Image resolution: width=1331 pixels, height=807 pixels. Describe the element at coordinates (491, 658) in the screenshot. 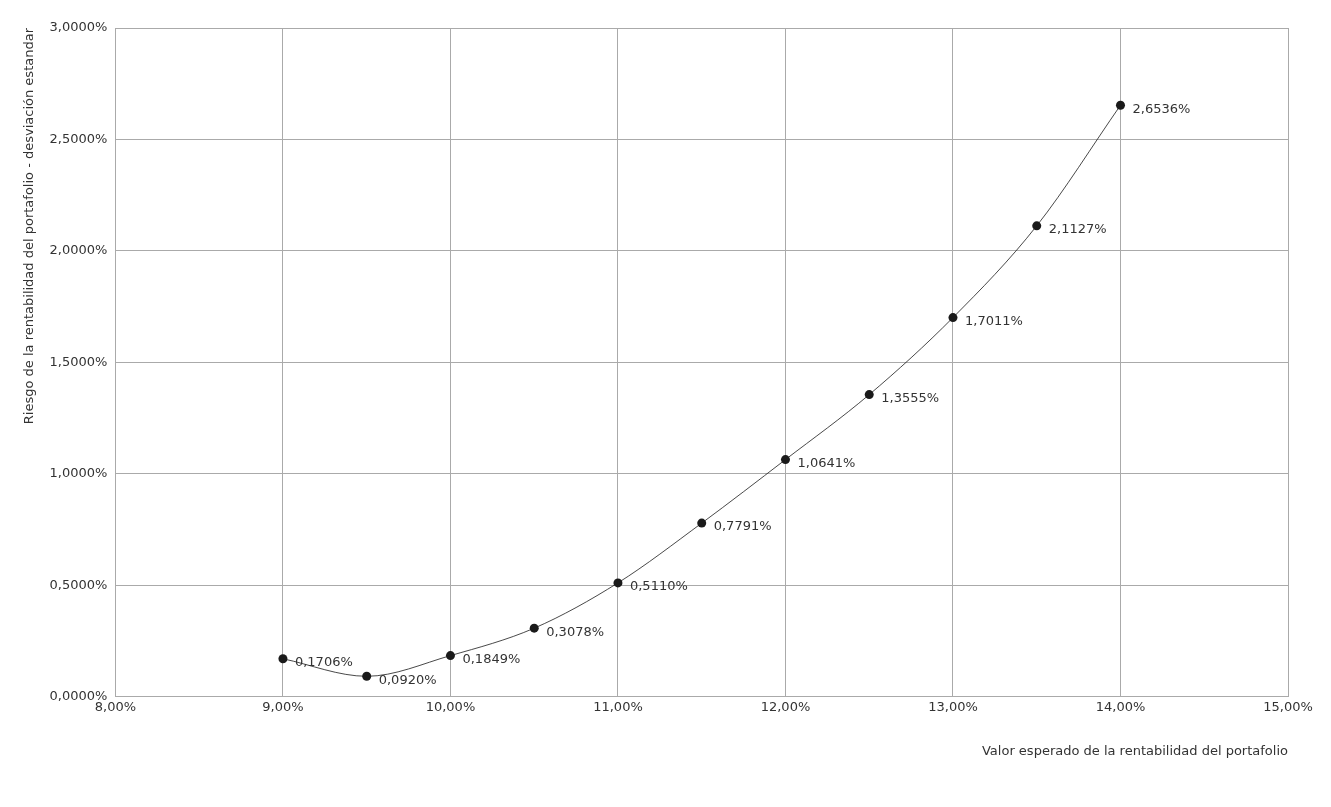

I see `data-label: 0,1849%` at that location.